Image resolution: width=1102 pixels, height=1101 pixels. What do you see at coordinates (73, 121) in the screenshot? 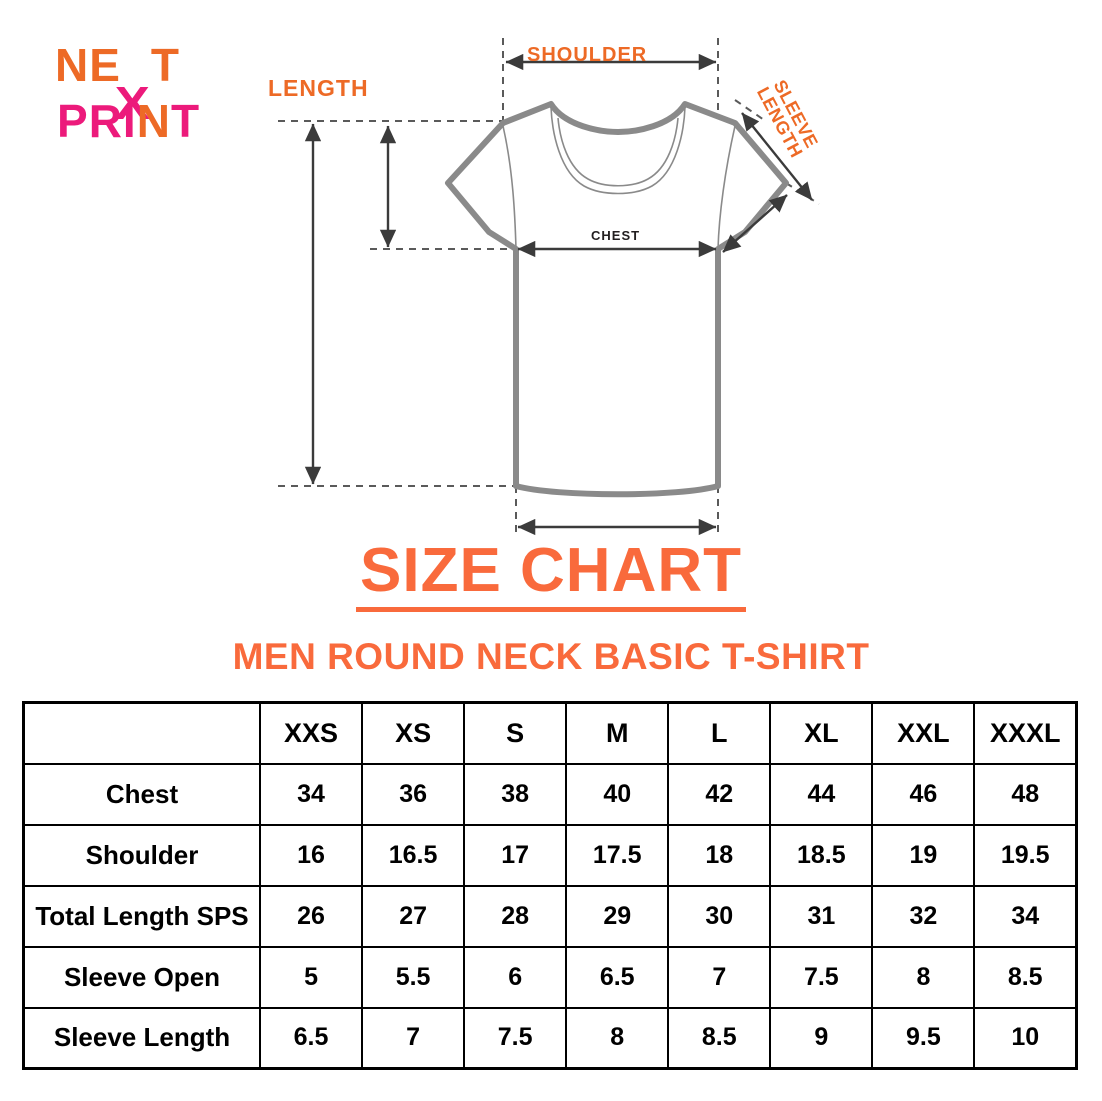
I see `logo-letter-p: P` at bounding box center [73, 121].